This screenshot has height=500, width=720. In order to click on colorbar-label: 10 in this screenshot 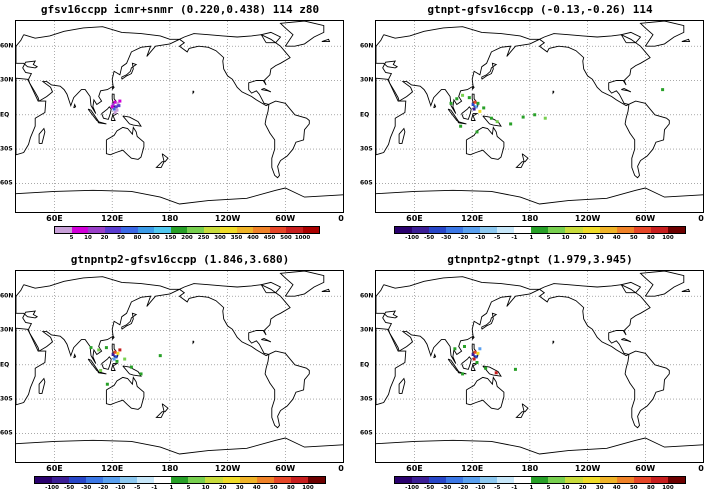, I will do `click(88, 238)`.